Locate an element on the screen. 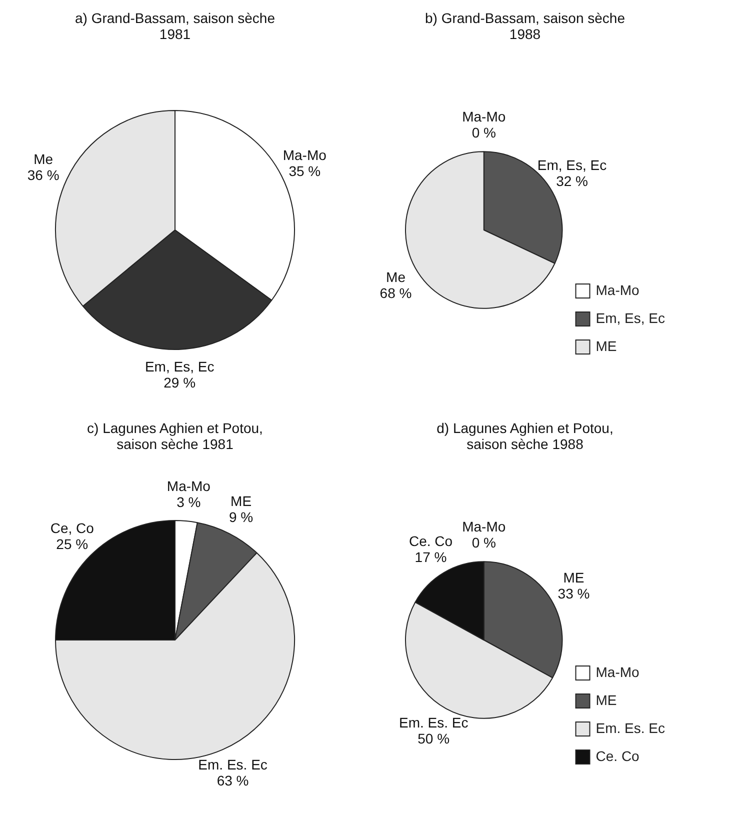 This screenshot has width=746, height=837. legend-label: Em. Es. Ec is located at coordinates (630, 728).